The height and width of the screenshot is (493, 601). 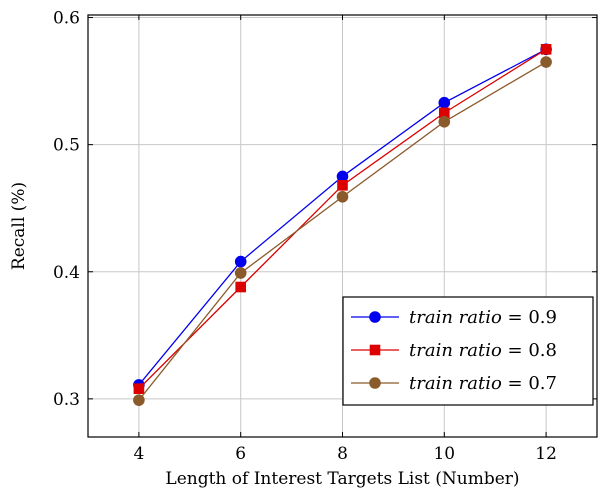 I want to click on legend-entry-value: = 0.7, so click(x=529, y=383).